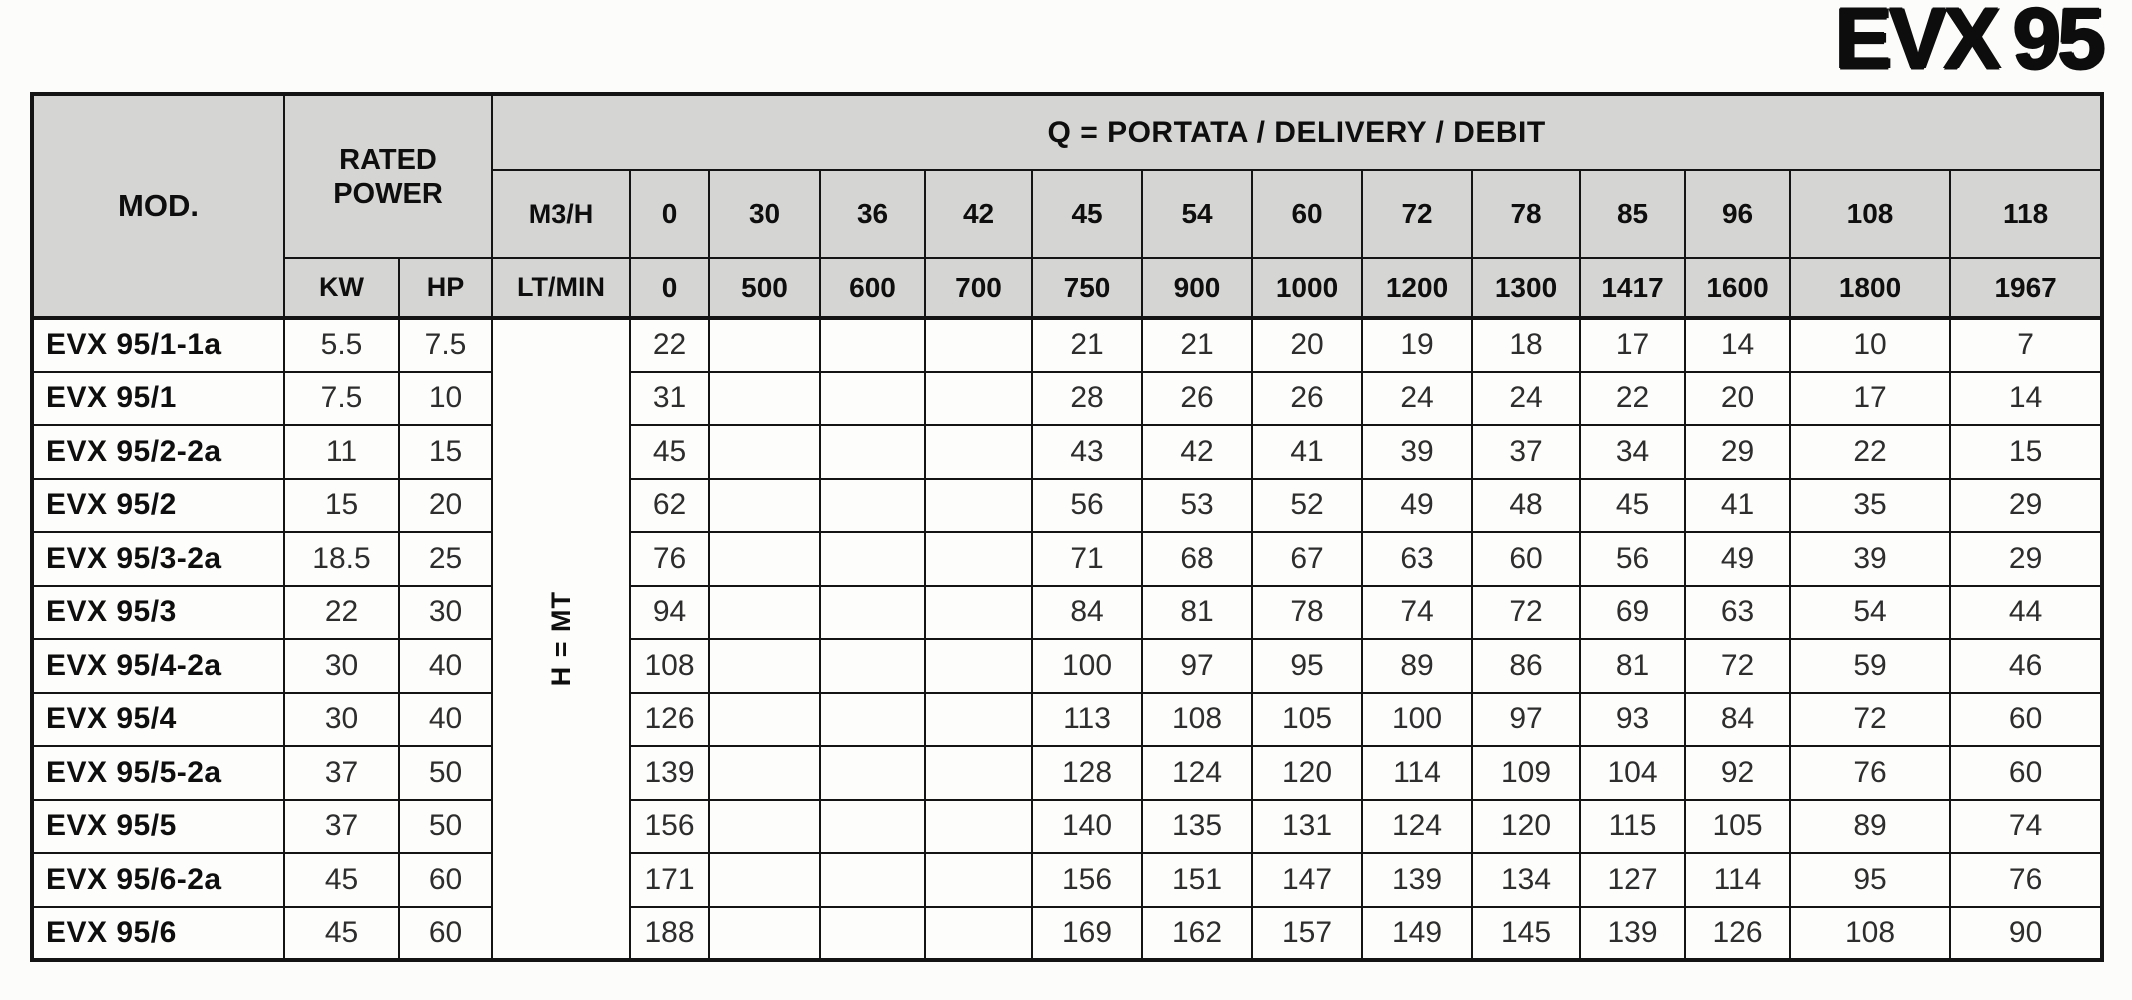 This screenshot has width=2132, height=1000. I want to click on head-unit-cell: H = MT, so click(561, 638).